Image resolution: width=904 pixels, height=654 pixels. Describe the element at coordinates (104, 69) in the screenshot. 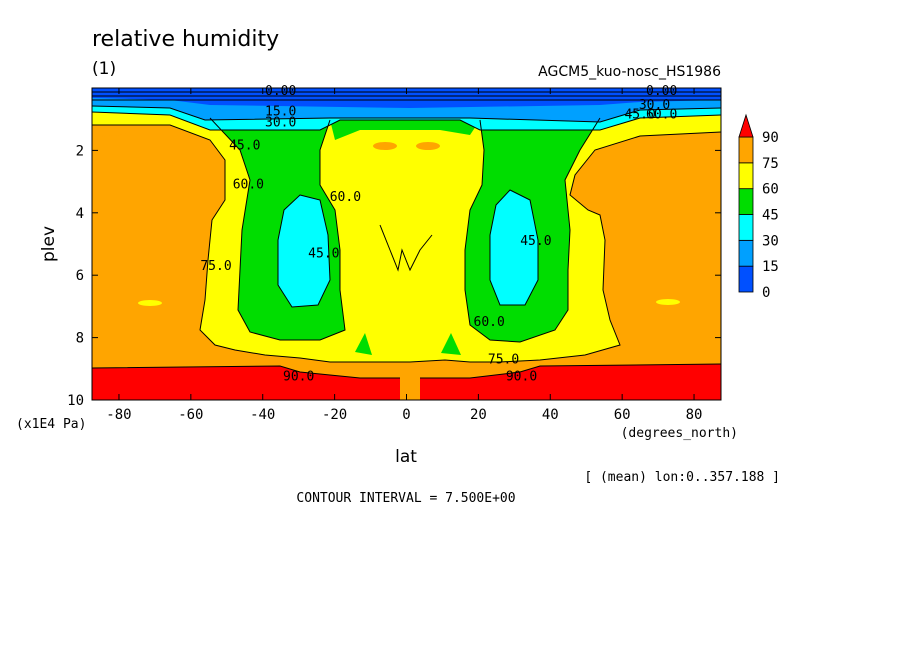

I see `chart-subtitle: (1)` at that location.